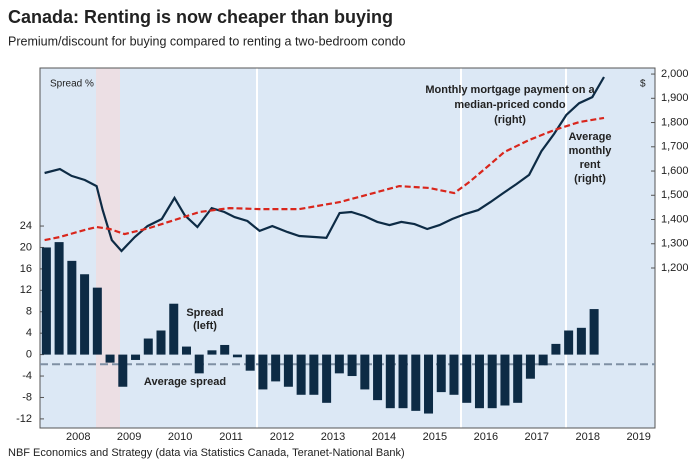 The image size is (700, 465). What do you see at coordinates (78, 437) in the screenshot?
I see `x-tick-label: 2008` at bounding box center [78, 437].